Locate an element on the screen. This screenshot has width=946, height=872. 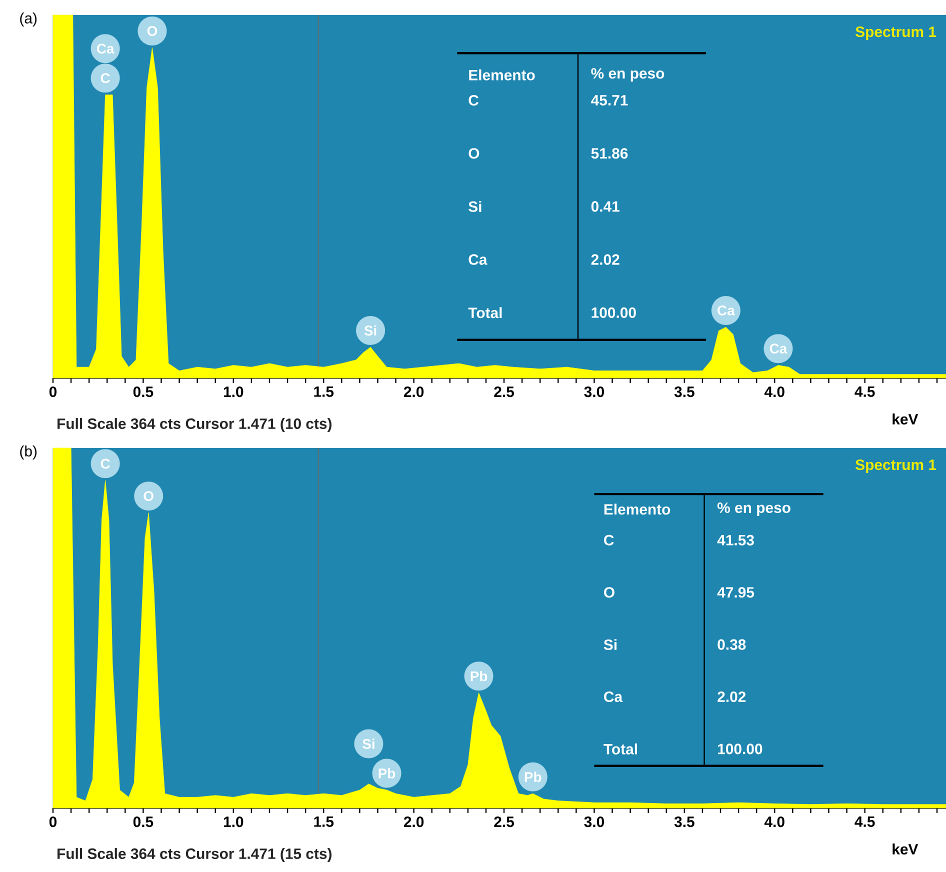
annotation: 47.95 is located at coordinates (735, 592).